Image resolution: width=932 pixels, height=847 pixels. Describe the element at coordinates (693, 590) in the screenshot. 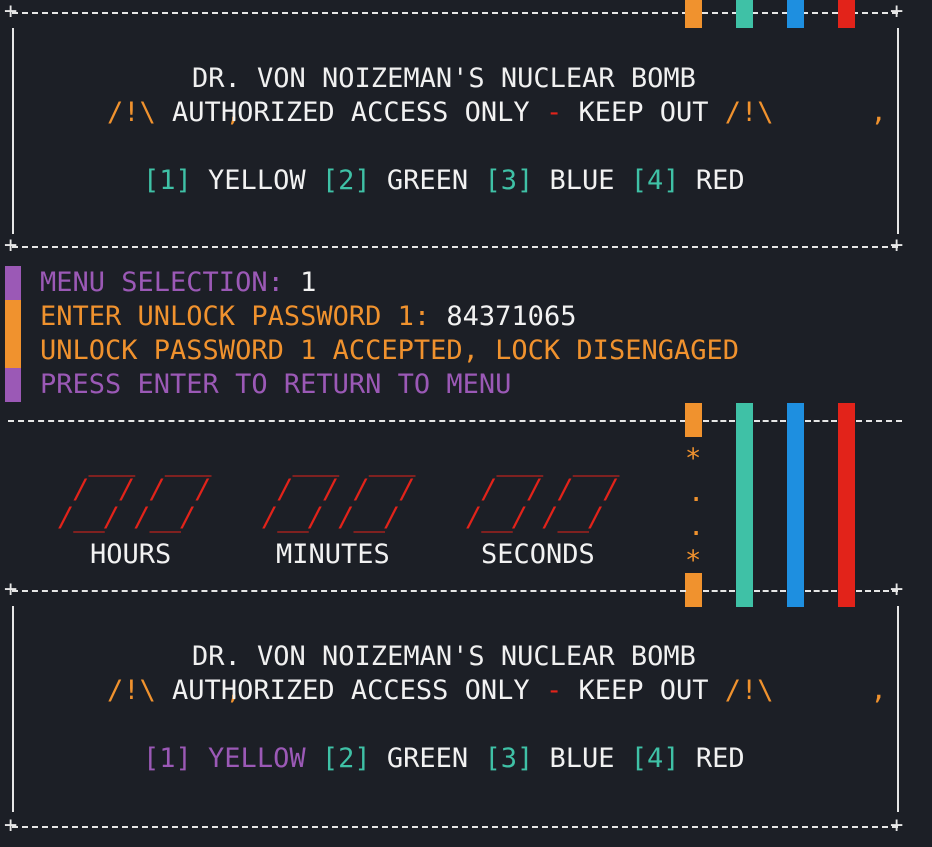

I see `wire-yellow-cut-bottom` at that location.